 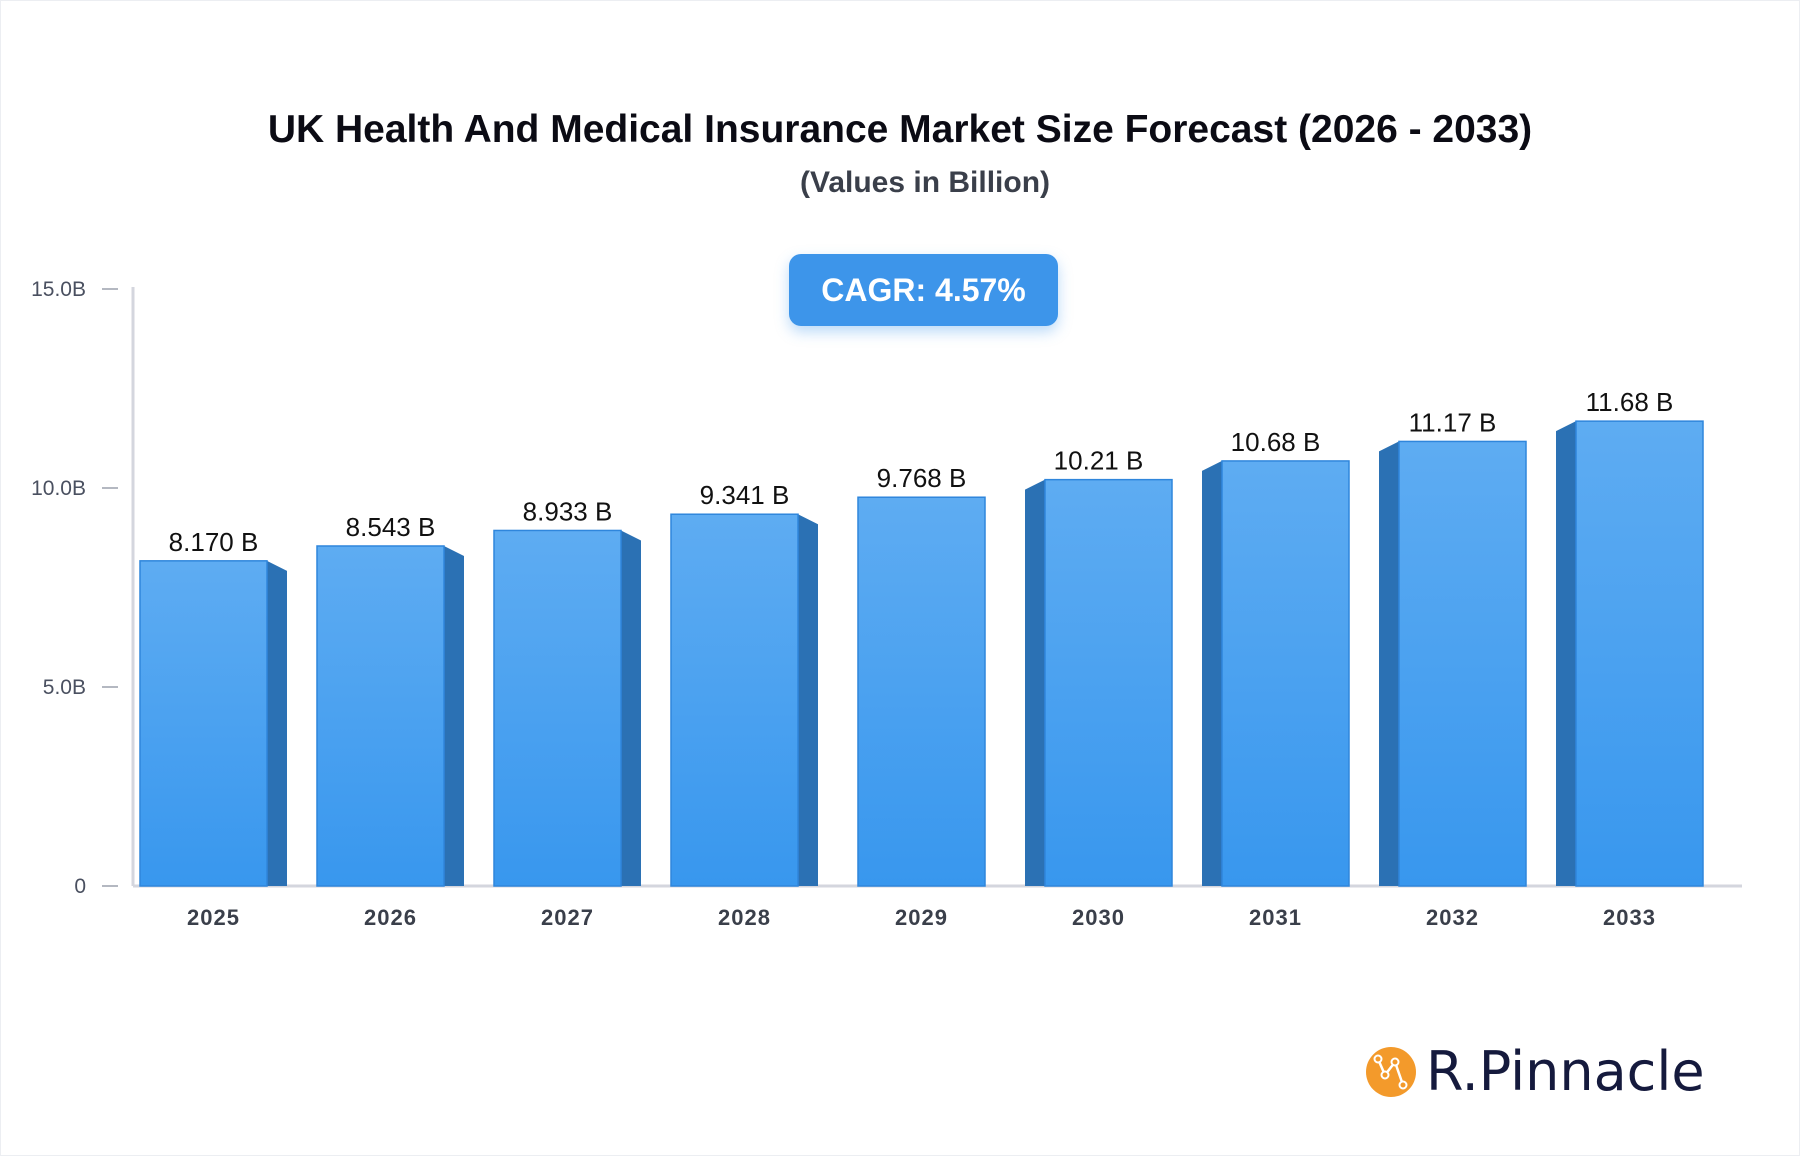 I want to click on data-label: 11.17 B, so click(x=1453, y=422).